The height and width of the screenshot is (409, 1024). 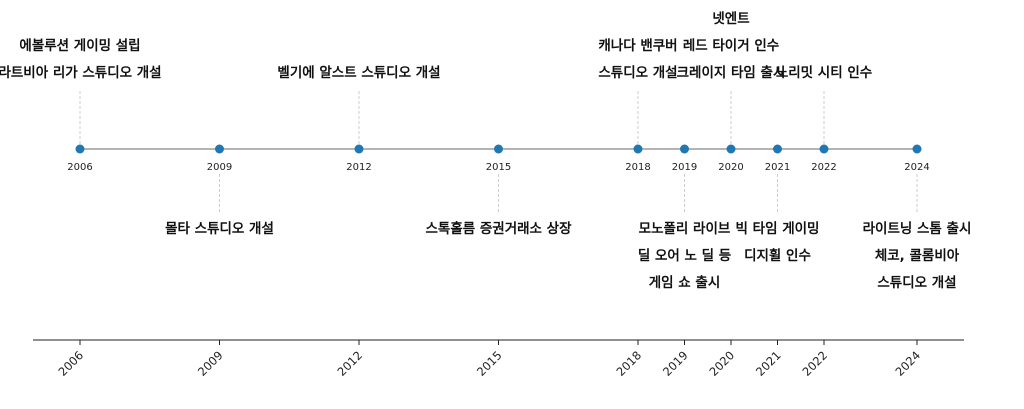 I want to click on event-label-2006-1: 에볼루션 게이밍 설립, so click(x=79, y=45).